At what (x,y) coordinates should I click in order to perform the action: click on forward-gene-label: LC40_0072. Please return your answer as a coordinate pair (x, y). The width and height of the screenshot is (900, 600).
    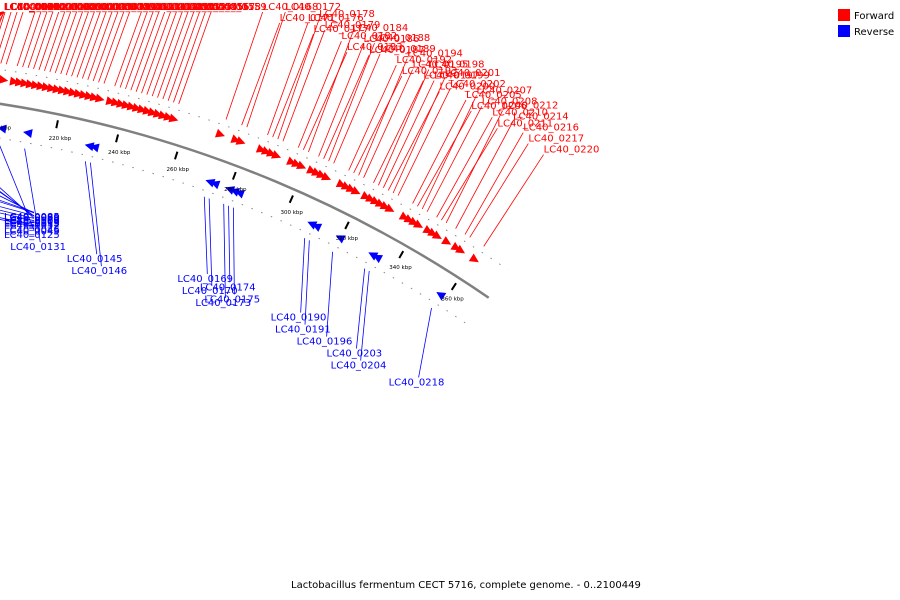
    Looking at the image, I should click on (32, 7).